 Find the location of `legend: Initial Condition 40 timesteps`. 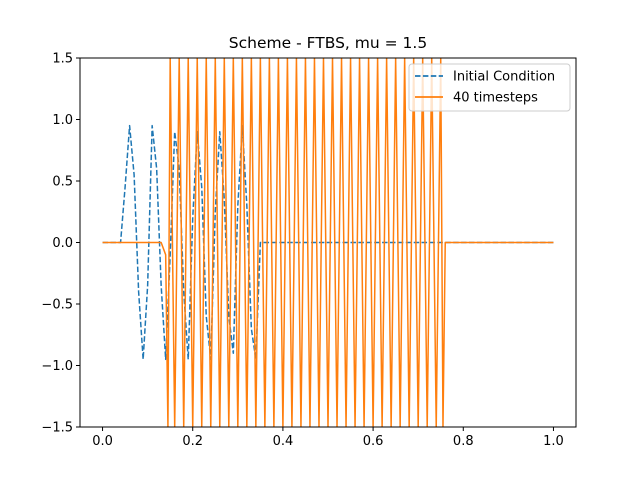

legend: Initial Condition 40 timesteps is located at coordinates (489, 87).